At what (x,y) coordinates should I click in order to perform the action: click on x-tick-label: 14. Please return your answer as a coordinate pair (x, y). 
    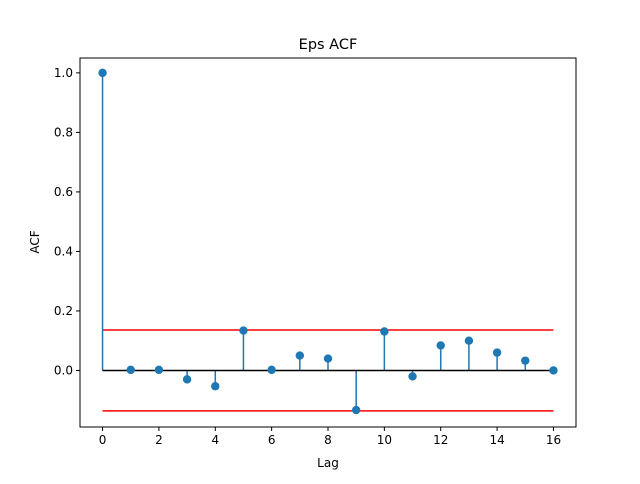
    Looking at the image, I should click on (496, 440).